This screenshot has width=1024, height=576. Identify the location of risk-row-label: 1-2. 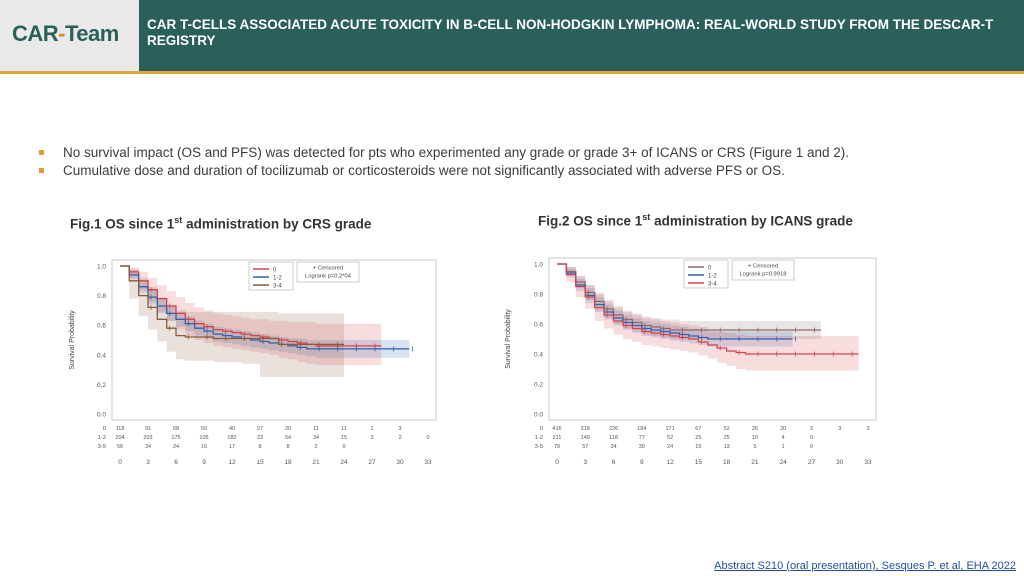
(539, 438).